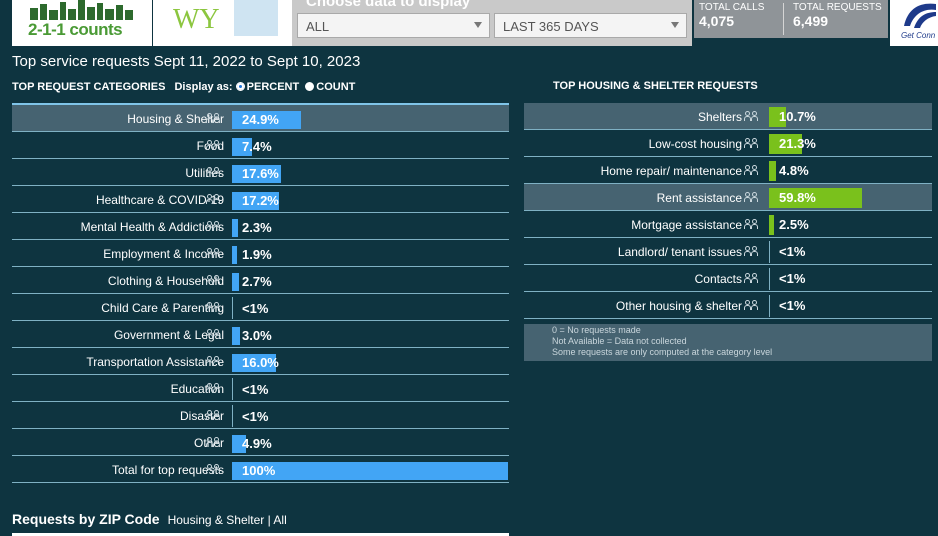 The width and height of the screenshot is (938, 536). What do you see at coordinates (699, 198) in the screenshot?
I see `housing-label: Rent assistance` at bounding box center [699, 198].